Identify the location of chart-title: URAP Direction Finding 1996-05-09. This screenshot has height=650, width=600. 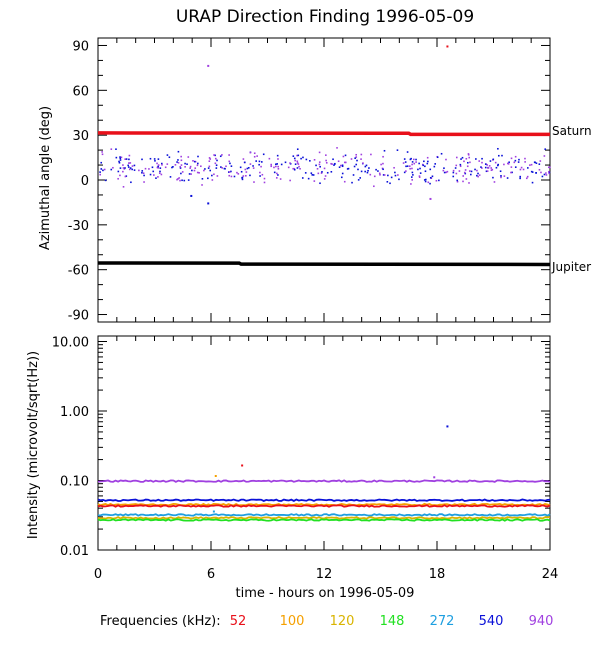
(325, 17).